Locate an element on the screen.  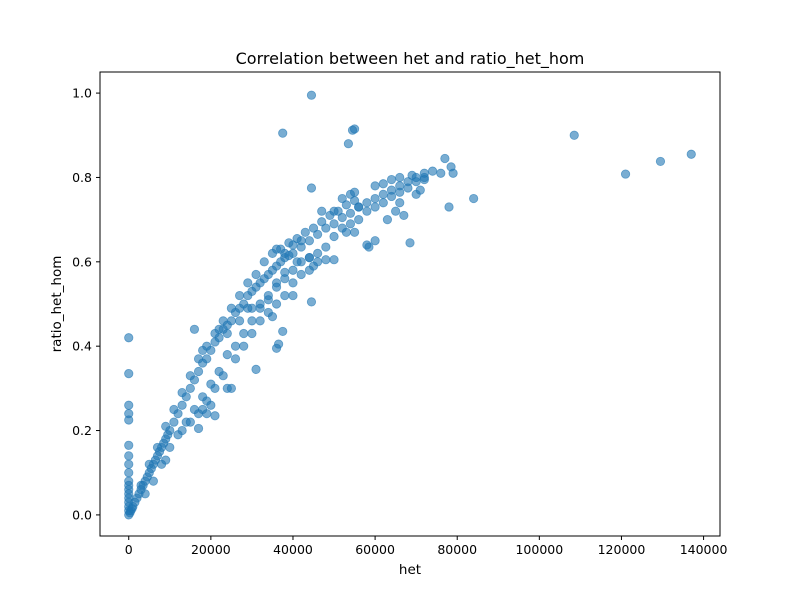
x-tick-label: 40000 is located at coordinates (293, 549).